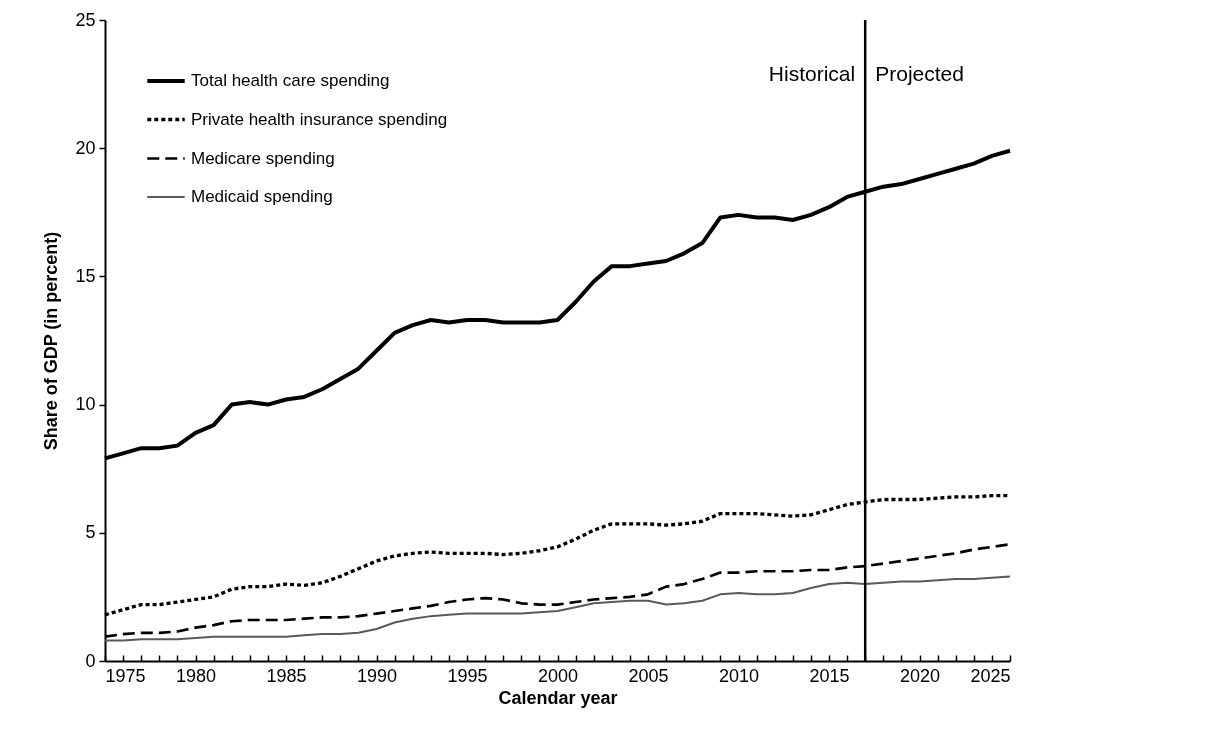 This screenshot has width=1212, height=751. I want to click on x-tick-label: 1980, so click(196, 675).